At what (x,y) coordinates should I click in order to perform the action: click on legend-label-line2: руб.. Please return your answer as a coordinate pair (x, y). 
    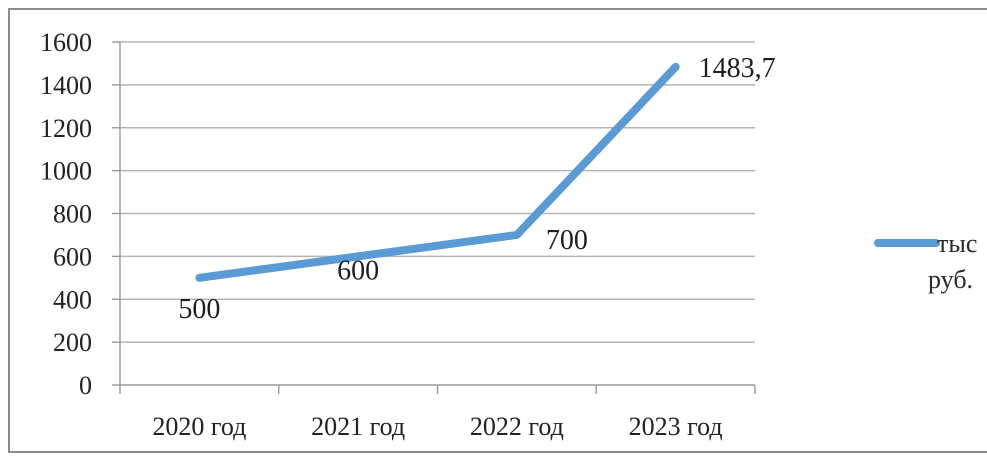
    Looking at the image, I should click on (950, 279).